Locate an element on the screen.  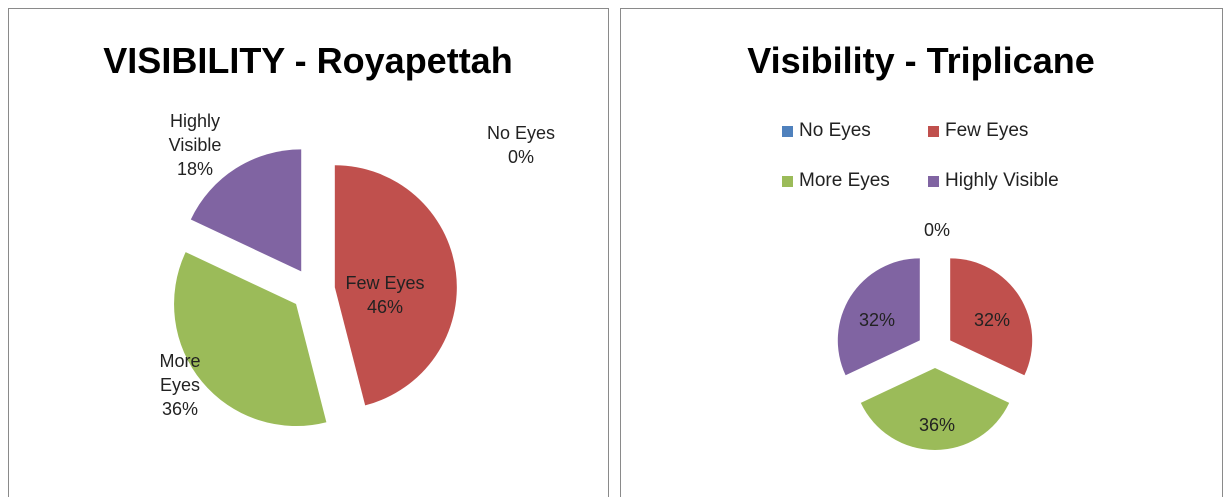
chart-title: VISIBILITY - Royapettah is located at coordinates (308, 60).